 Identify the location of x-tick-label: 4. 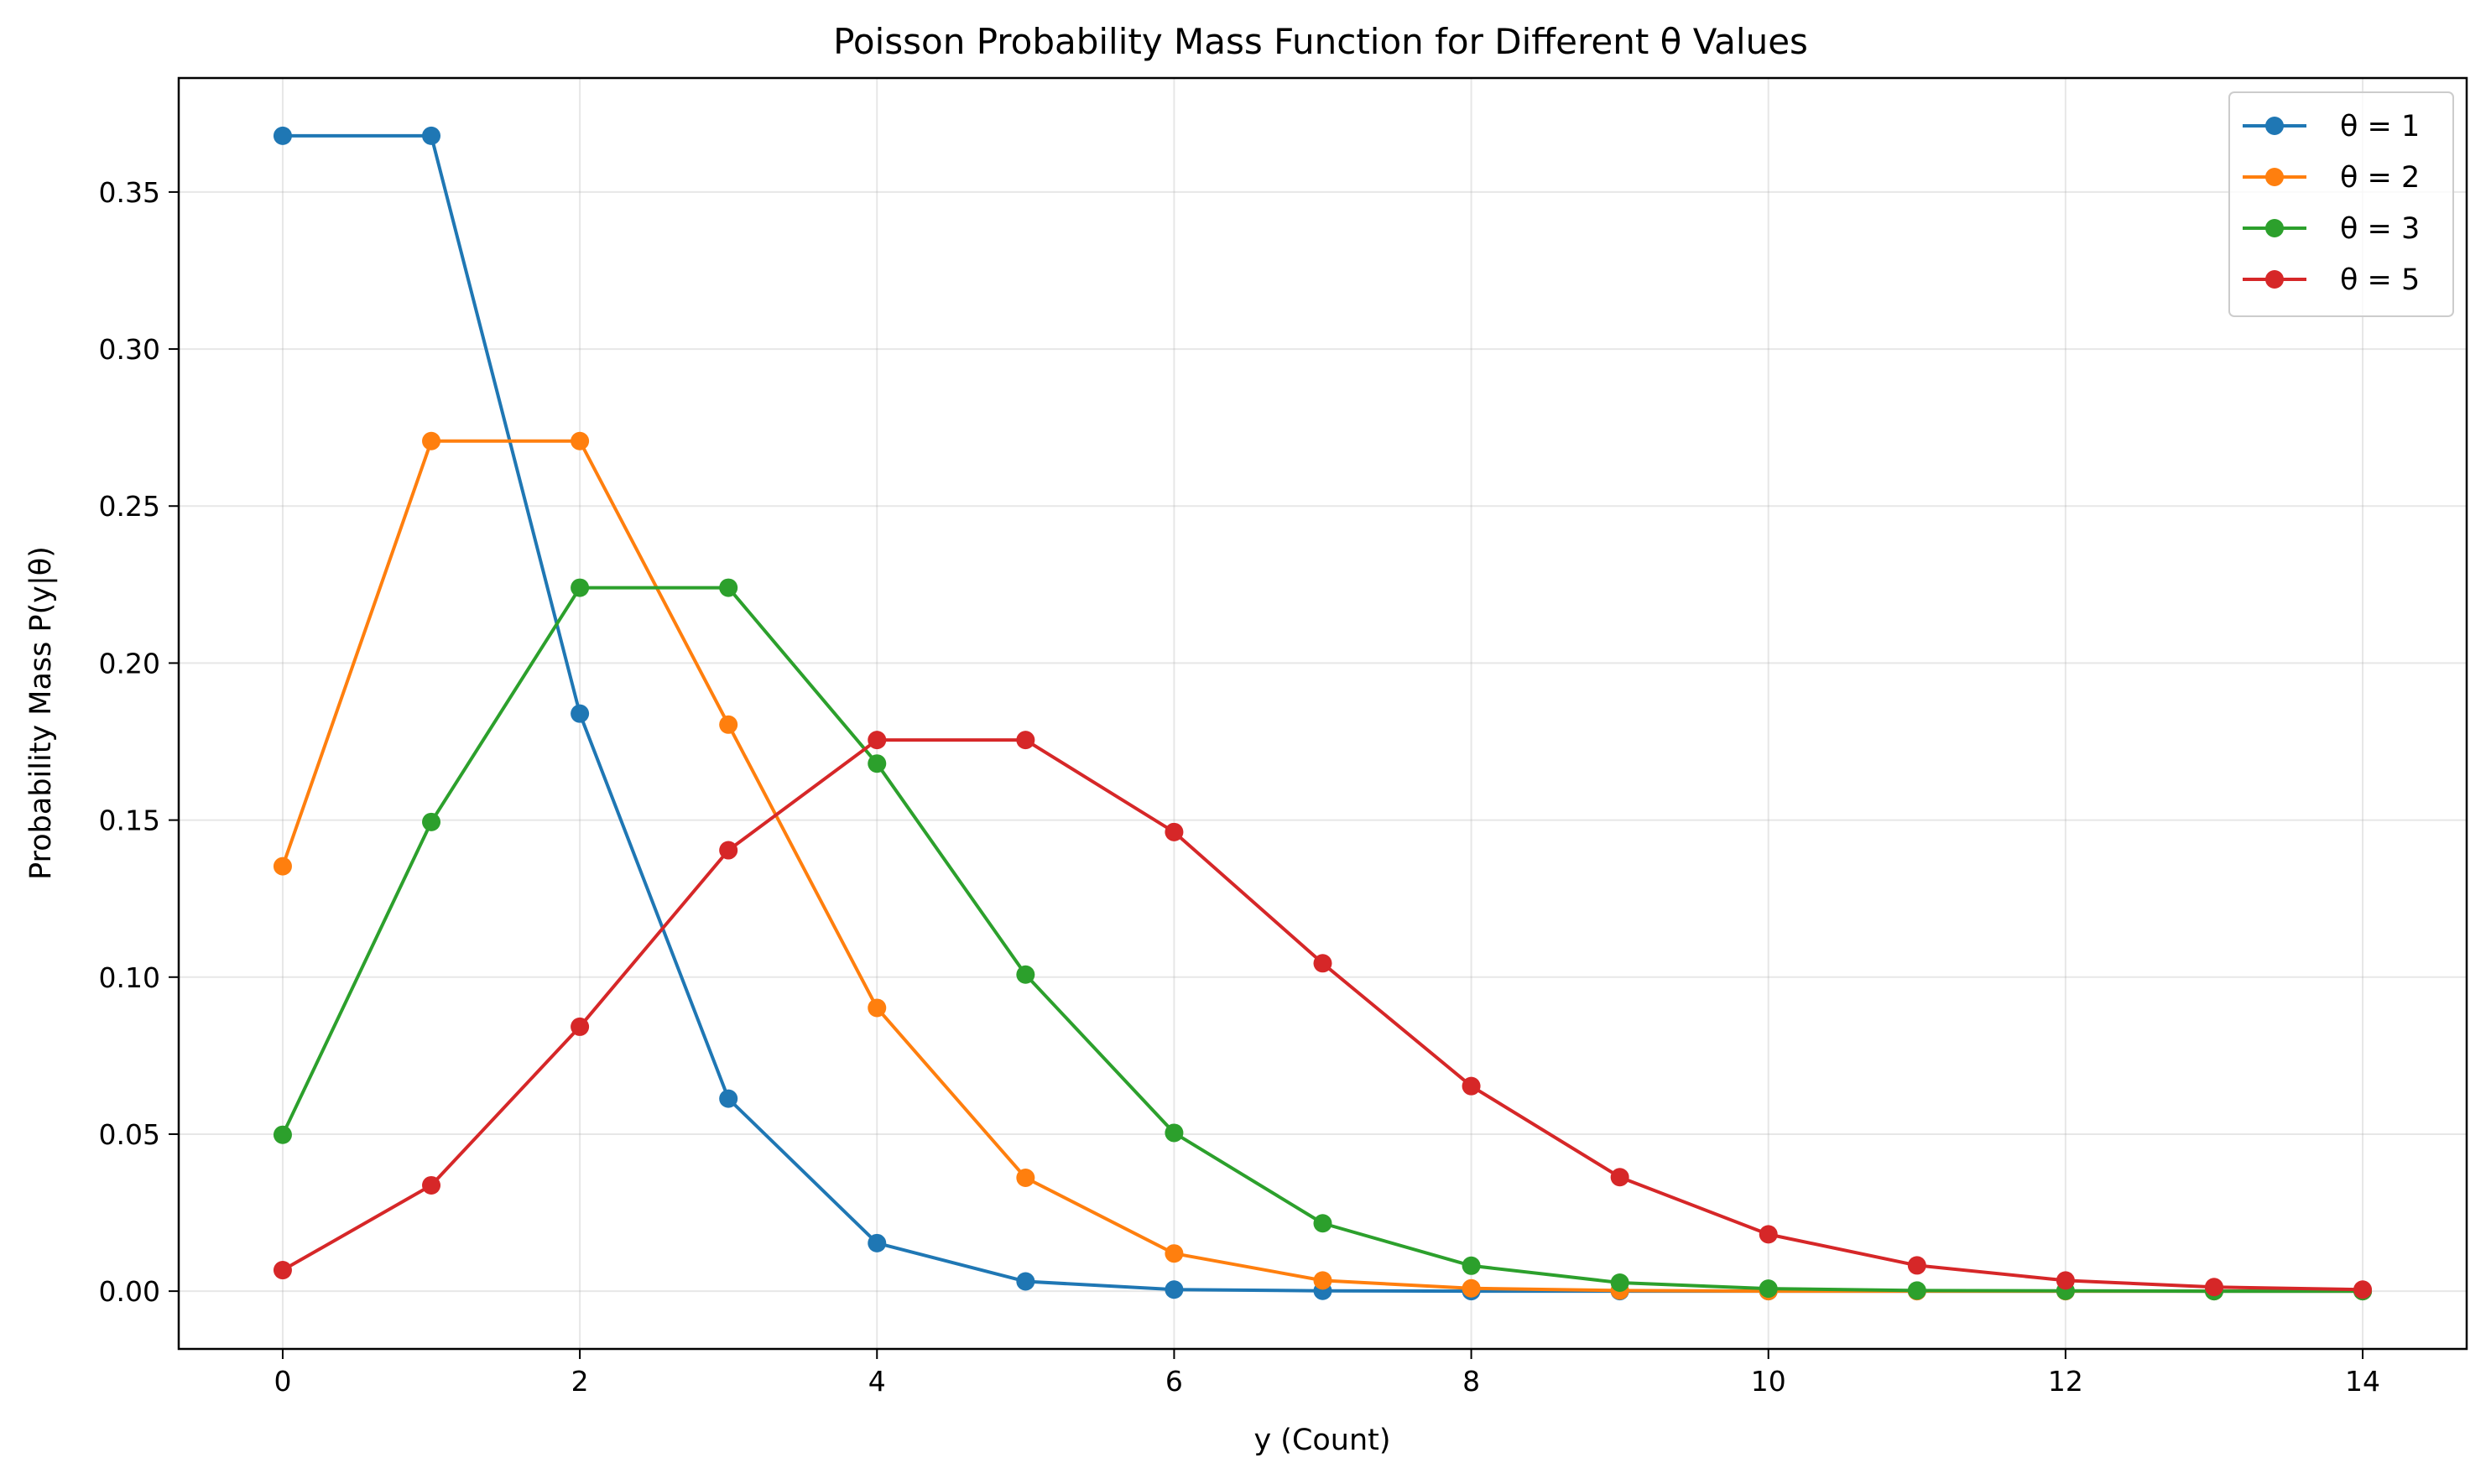
(877, 1381).